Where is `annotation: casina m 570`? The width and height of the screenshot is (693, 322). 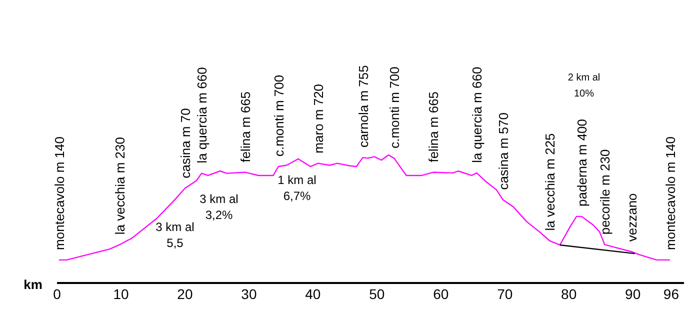
annotation: casina m 570 is located at coordinates (503, 151).